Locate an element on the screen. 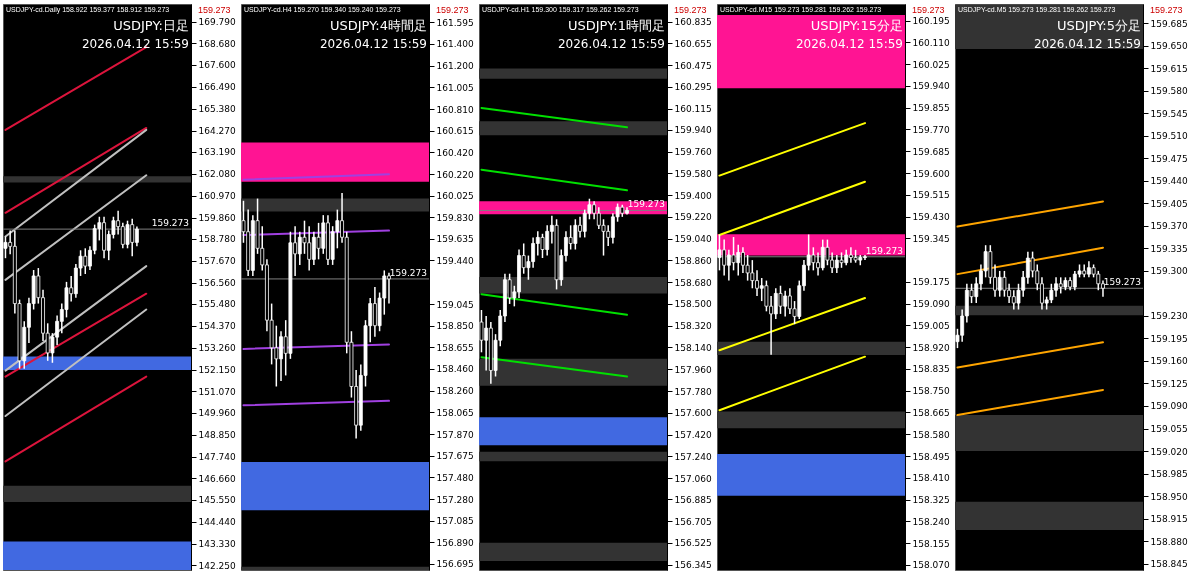 This screenshot has width=1200, height=572. y-tick-label: 161.005 is located at coordinates (455, 87).